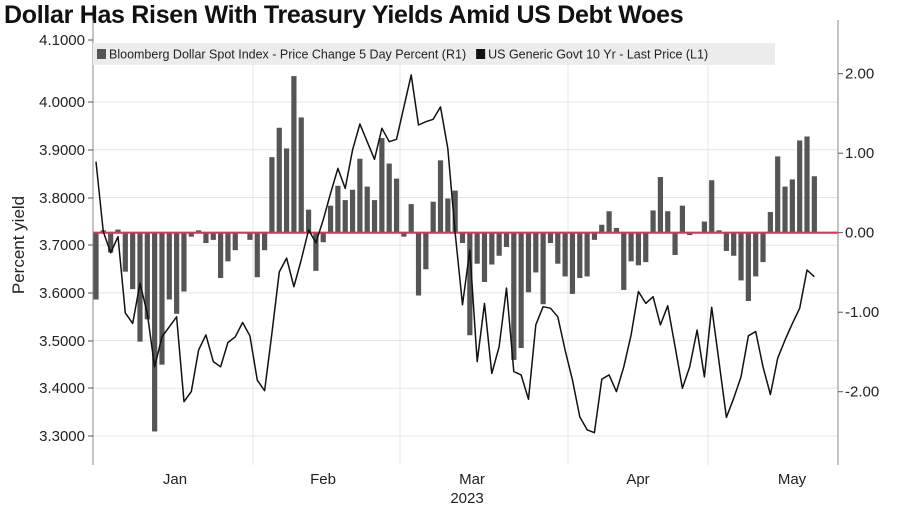 Image resolution: width=900 pixels, height=510 pixels. Describe the element at coordinates (62, 245) in the screenshot. I see `left-tick-label: 3.7000` at that location.